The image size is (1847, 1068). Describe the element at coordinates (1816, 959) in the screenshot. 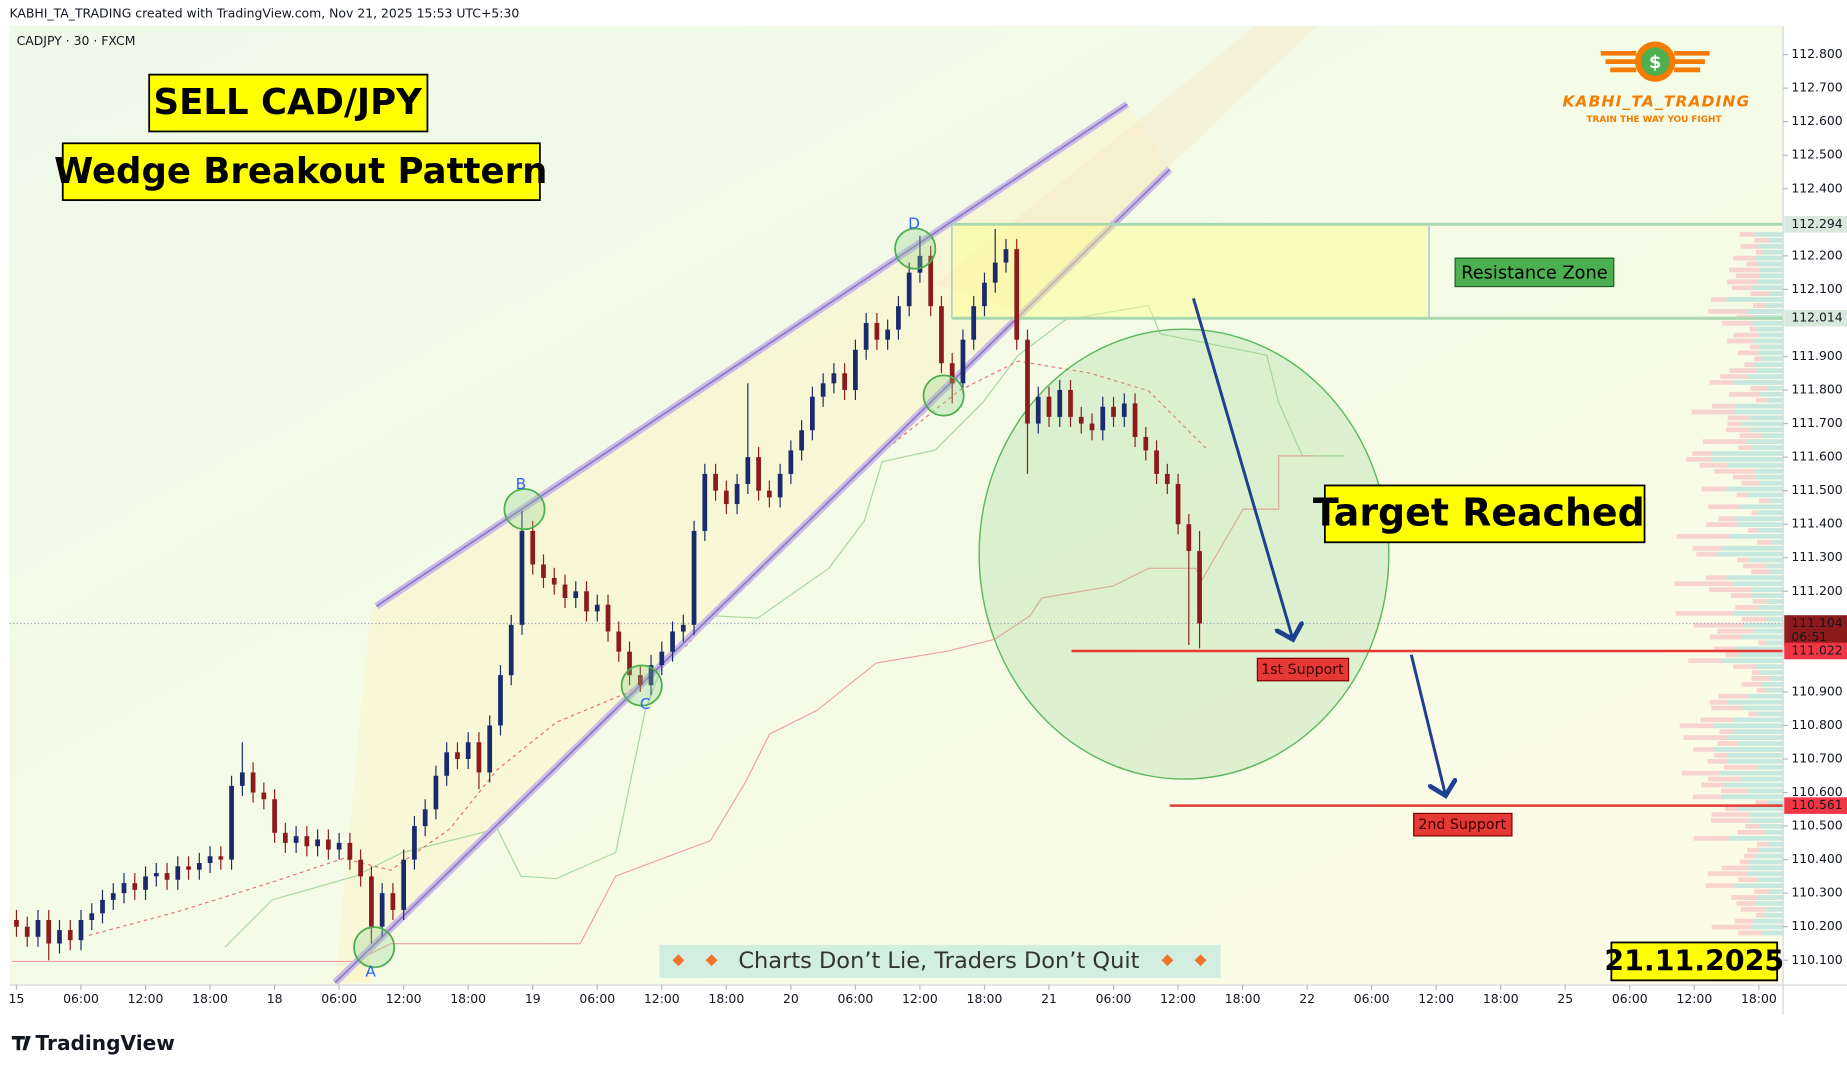

I see `y-tick-label: 110.100` at that location.